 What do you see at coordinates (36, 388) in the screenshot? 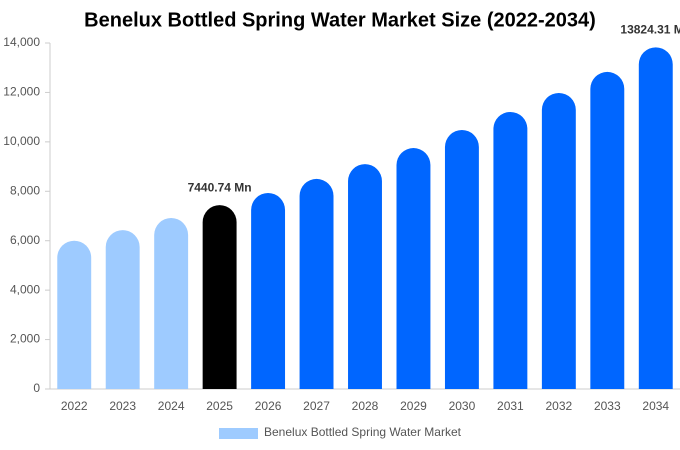
I see `y-tick-label: 0` at bounding box center [36, 388].